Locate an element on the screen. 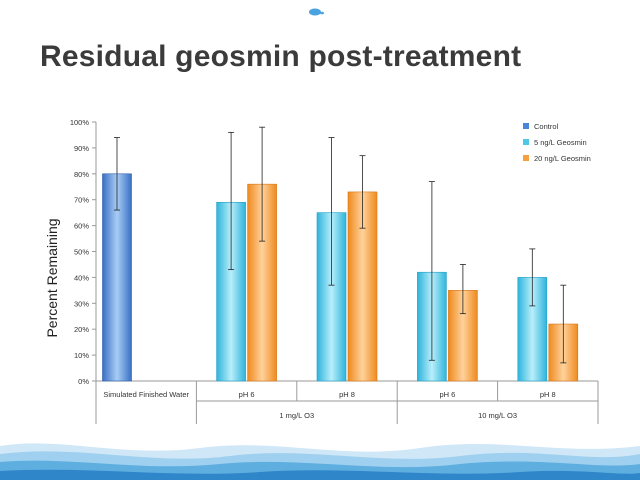 This screenshot has height=480, width=640. x-group-label: 10 mg/L O3 is located at coordinates (497, 415).